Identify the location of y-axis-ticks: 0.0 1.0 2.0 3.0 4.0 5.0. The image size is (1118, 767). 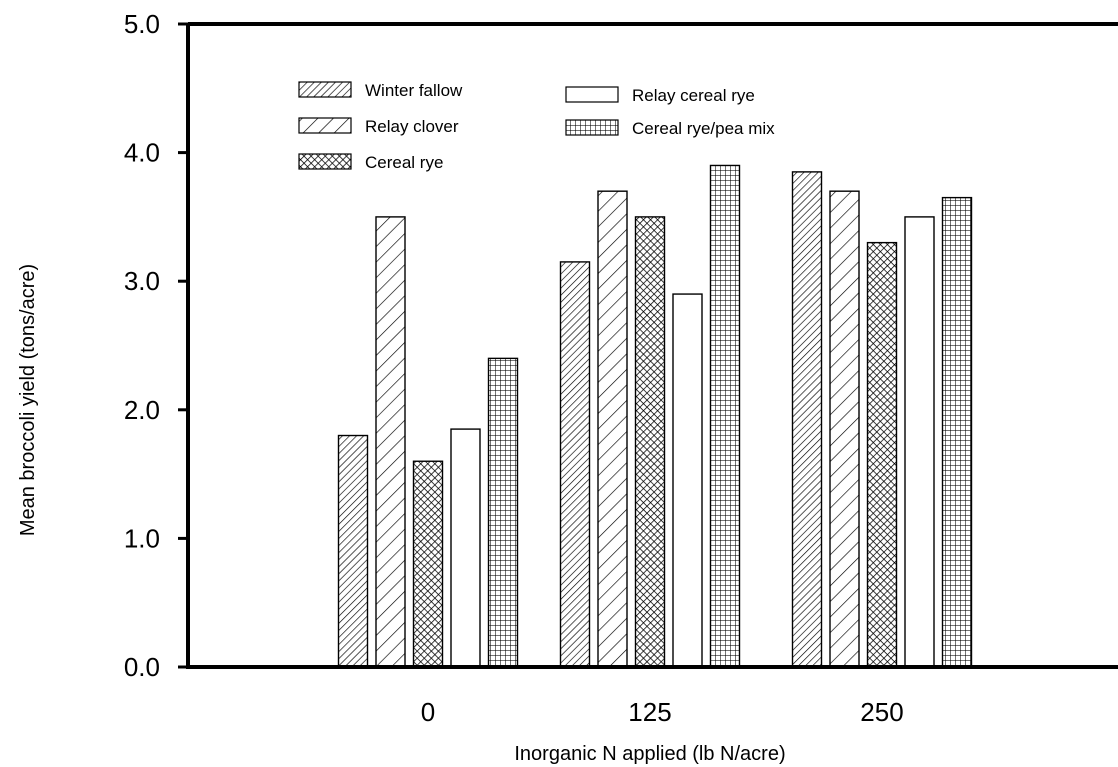
(156, 345).